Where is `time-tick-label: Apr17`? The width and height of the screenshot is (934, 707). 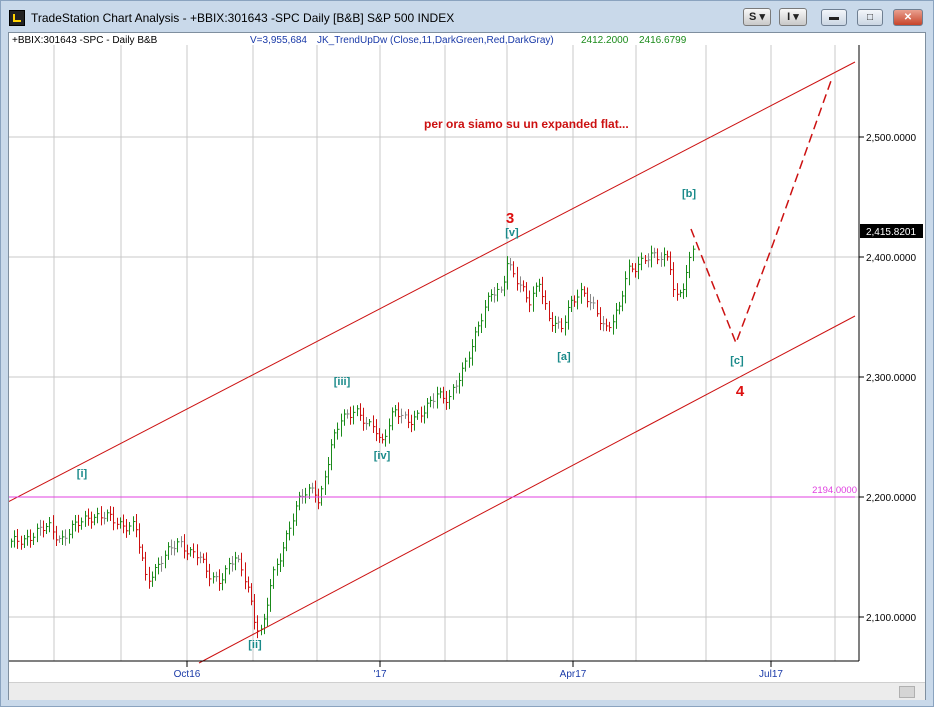 time-tick-label: Apr17 is located at coordinates (573, 674).